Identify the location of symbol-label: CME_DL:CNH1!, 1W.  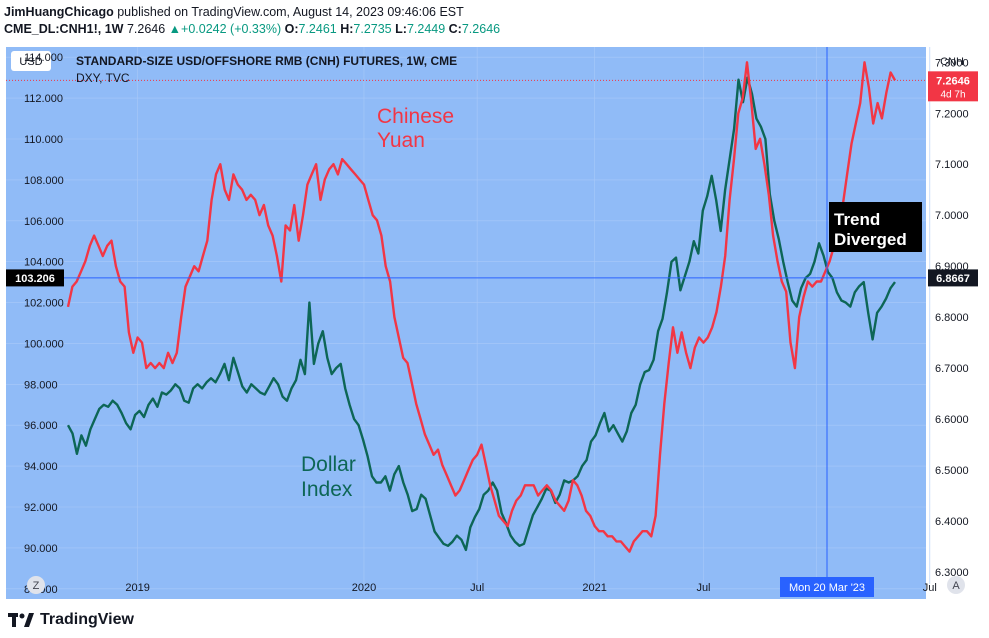
(64, 29).